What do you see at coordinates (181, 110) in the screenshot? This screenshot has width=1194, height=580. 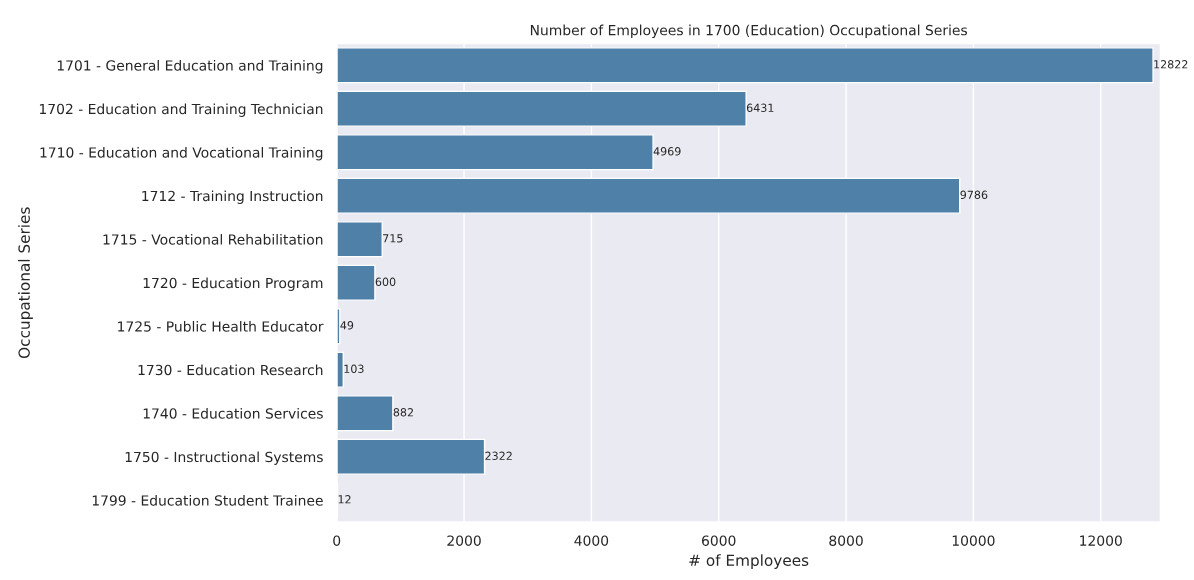 I see `y-tick-label: 1702 - Education and Training Technician` at bounding box center [181, 110].